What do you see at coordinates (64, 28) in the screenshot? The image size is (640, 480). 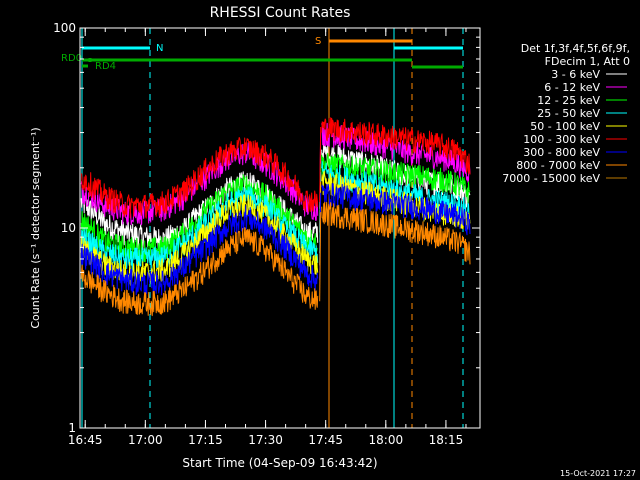 I see `y-tick-label-2: 100` at bounding box center [64, 28].